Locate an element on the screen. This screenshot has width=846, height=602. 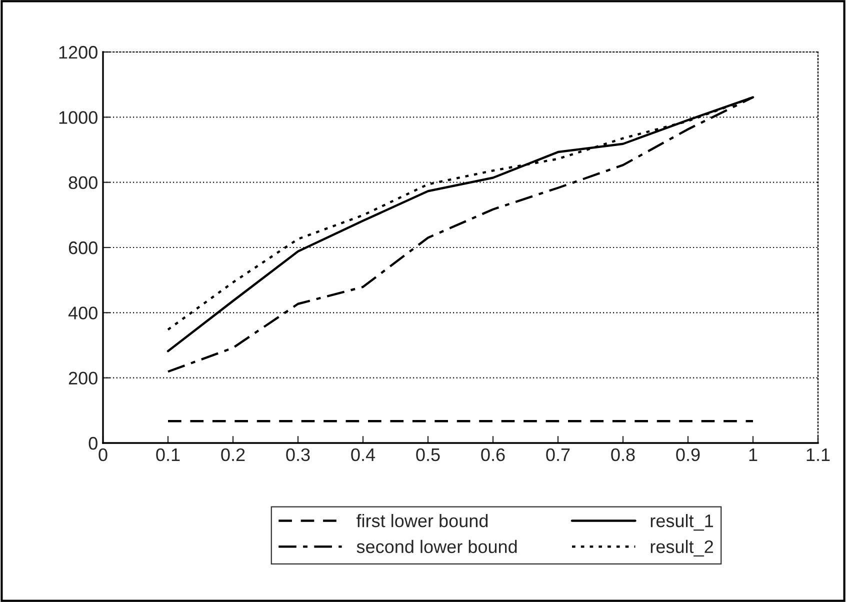
legend-label: result_1 is located at coordinates (682, 522).